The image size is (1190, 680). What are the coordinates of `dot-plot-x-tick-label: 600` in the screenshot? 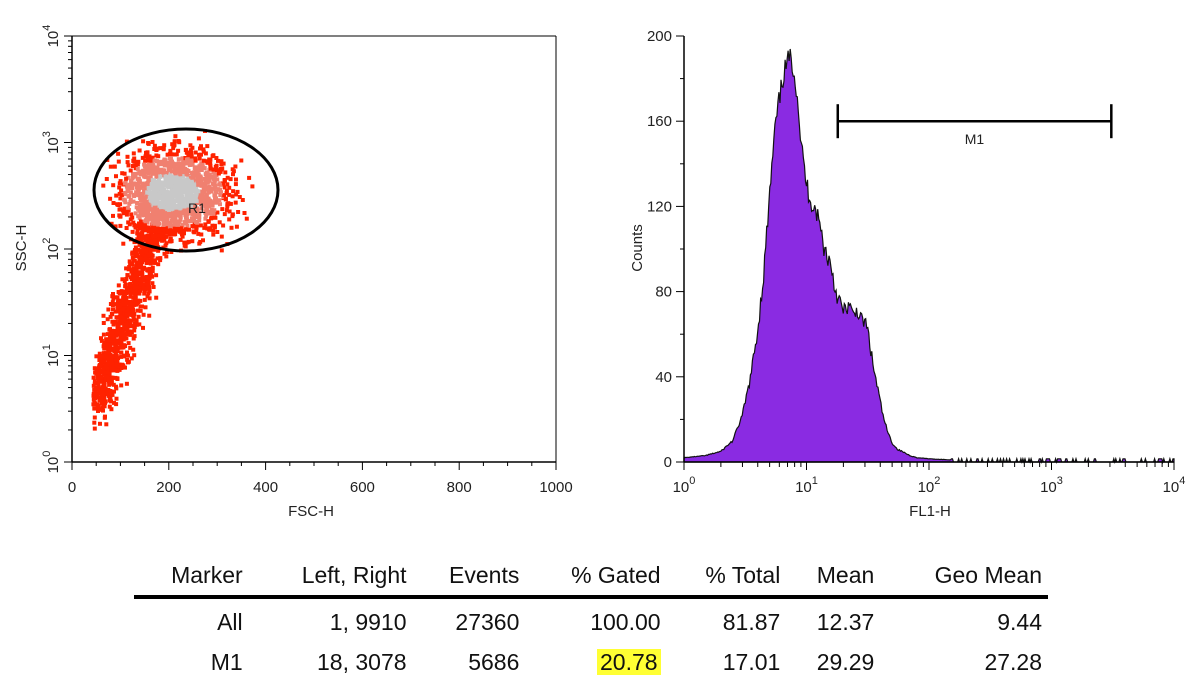 It's located at (362, 487).